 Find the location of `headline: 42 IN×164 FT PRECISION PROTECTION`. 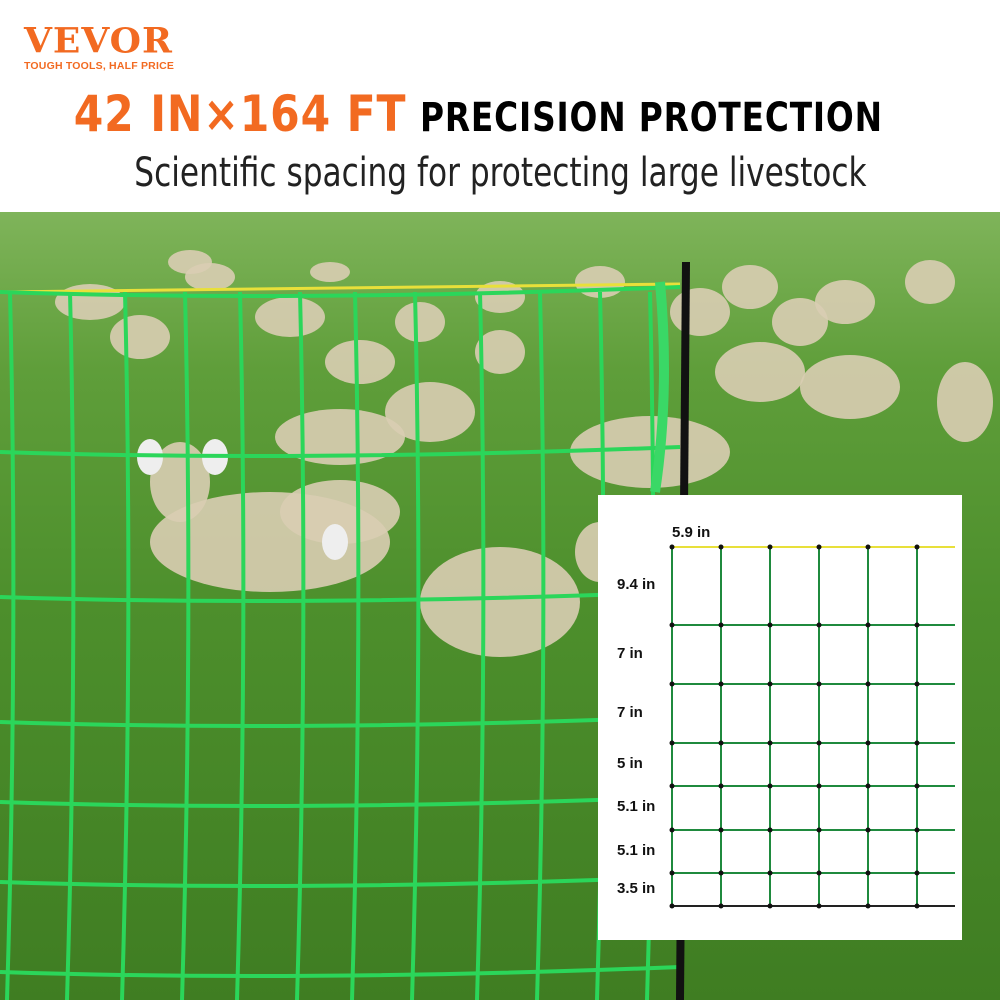

headline: 42 IN×164 FT PRECISION PROTECTION is located at coordinates (500, 116).